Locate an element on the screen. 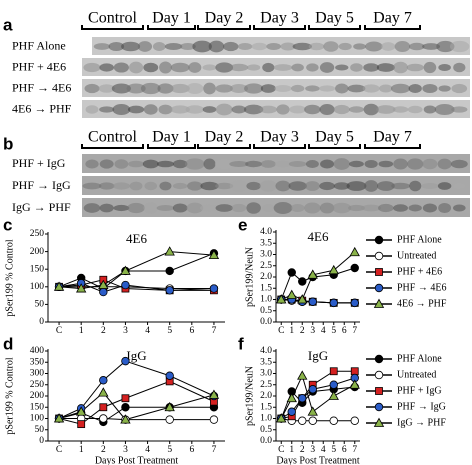 This screenshot has height=465, width=472. y-tick-label: 200 is located at coordinates (37, 396).